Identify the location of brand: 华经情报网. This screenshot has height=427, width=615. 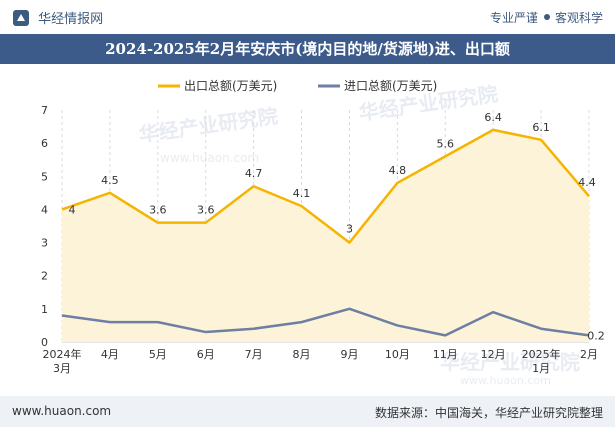
(57, 17).